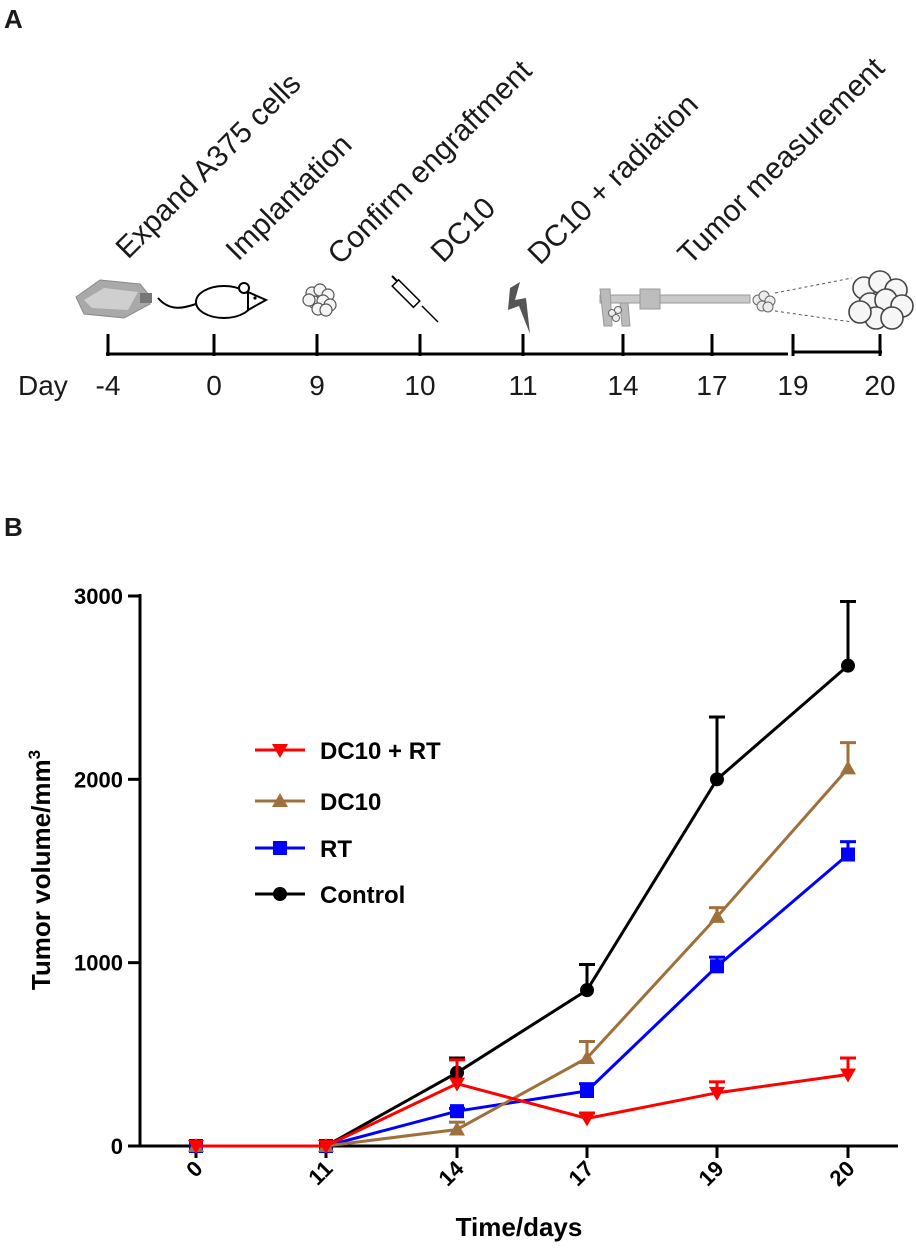 This screenshot has height=1249, width=916. What do you see at coordinates (622, 385) in the screenshot?
I see `day-tick-label: 14` at bounding box center [622, 385].